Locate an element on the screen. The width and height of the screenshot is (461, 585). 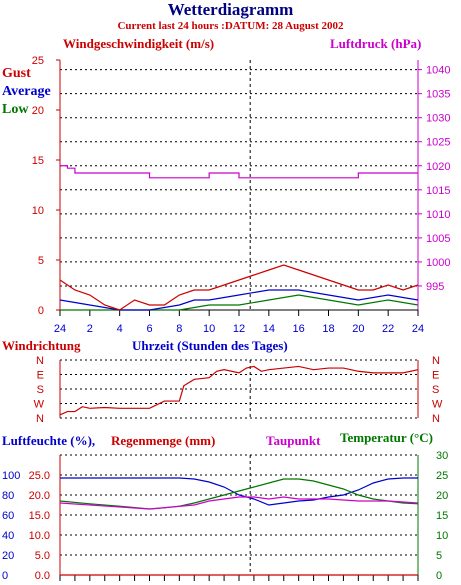
rain-ylabel: Regenmenge (mm) is located at coordinates (163, 440).